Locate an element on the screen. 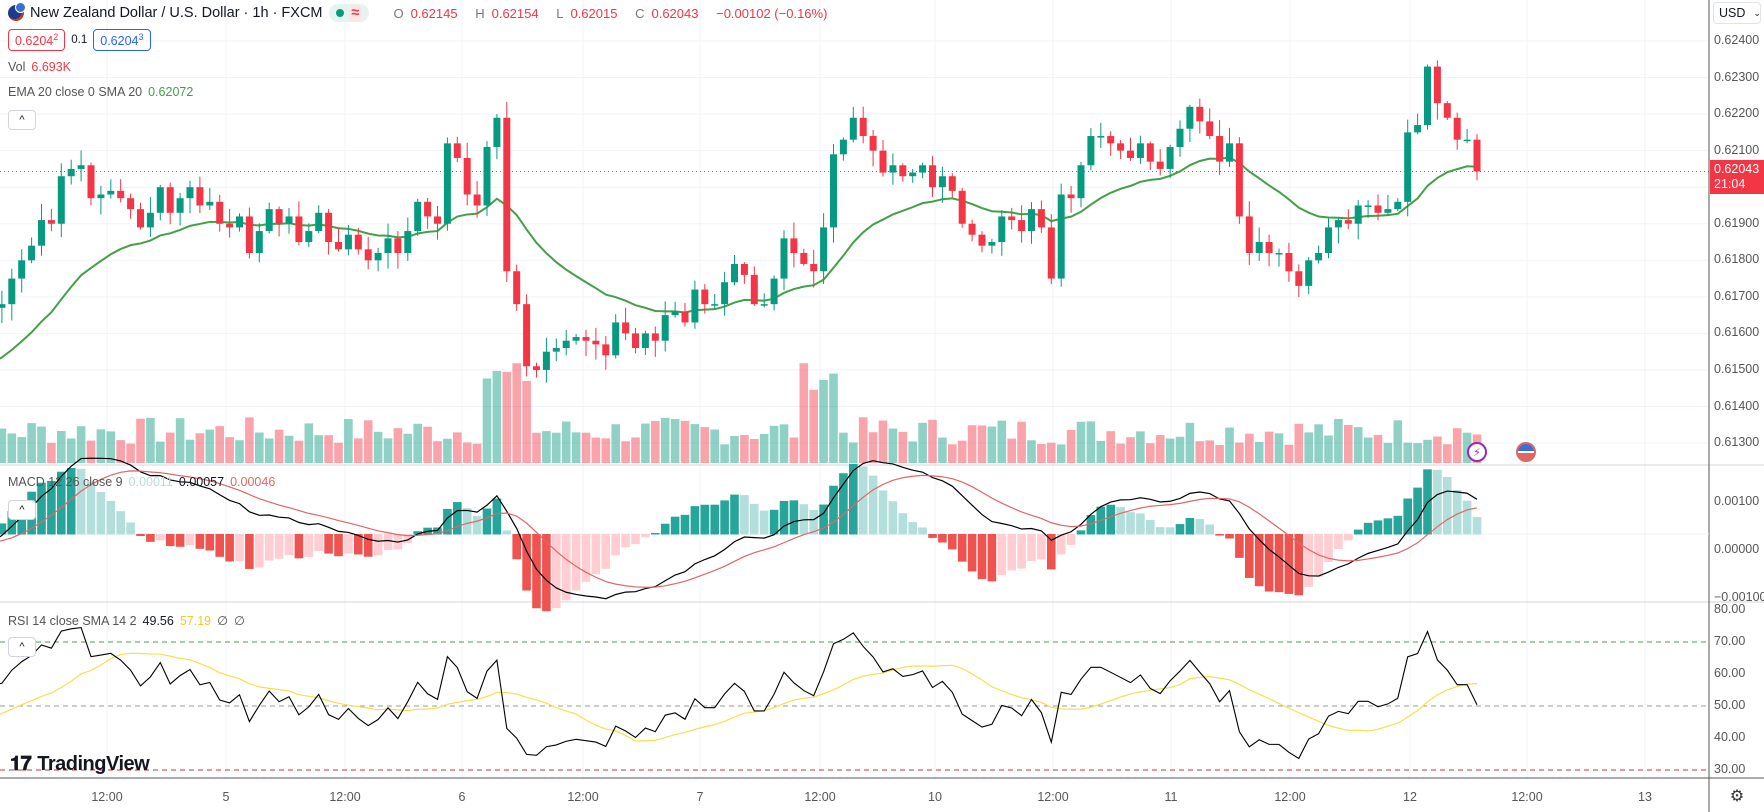 This screenshot has height=812, width=1764. volume-legend: Vol 6.693K is located at coordinates (40, 67).